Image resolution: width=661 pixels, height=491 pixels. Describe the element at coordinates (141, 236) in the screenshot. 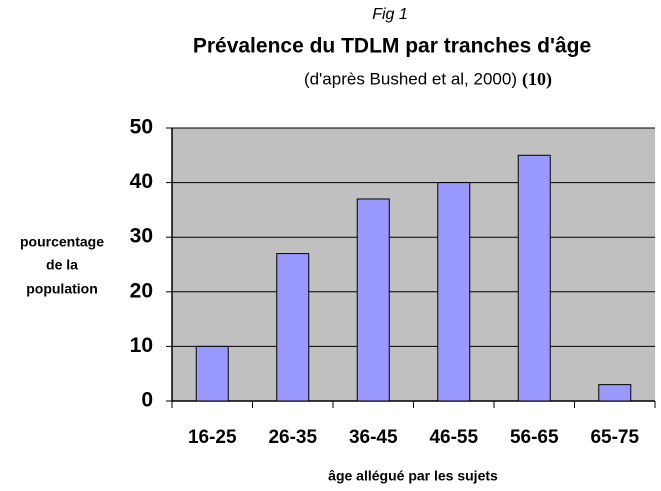

I see `y-tick-label: 30` at that location.